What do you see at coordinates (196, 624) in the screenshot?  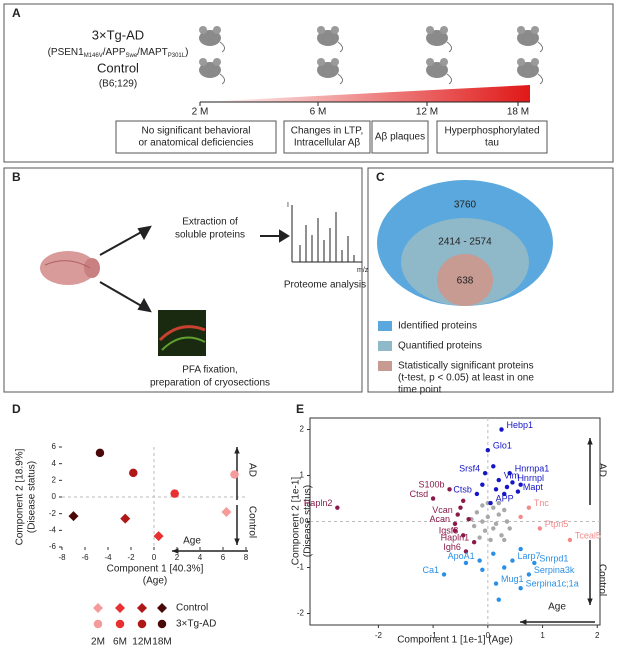 I see `legend-label: 3×Tg-AD` at bounding box center [196, 624].